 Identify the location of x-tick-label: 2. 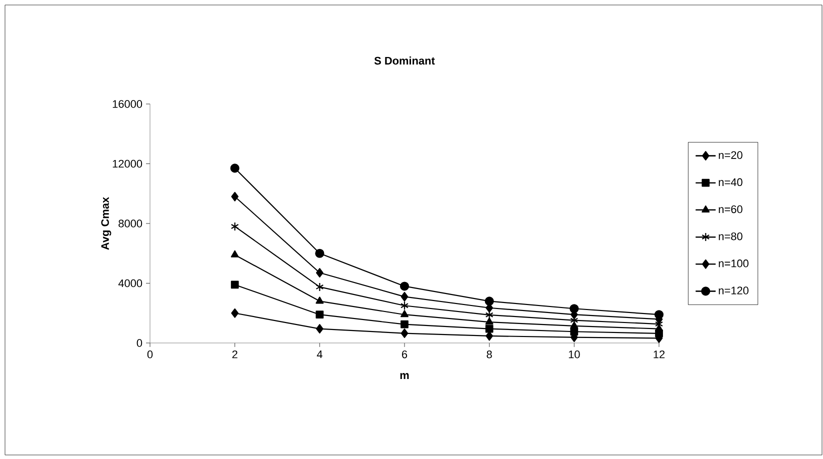
(235, 354).